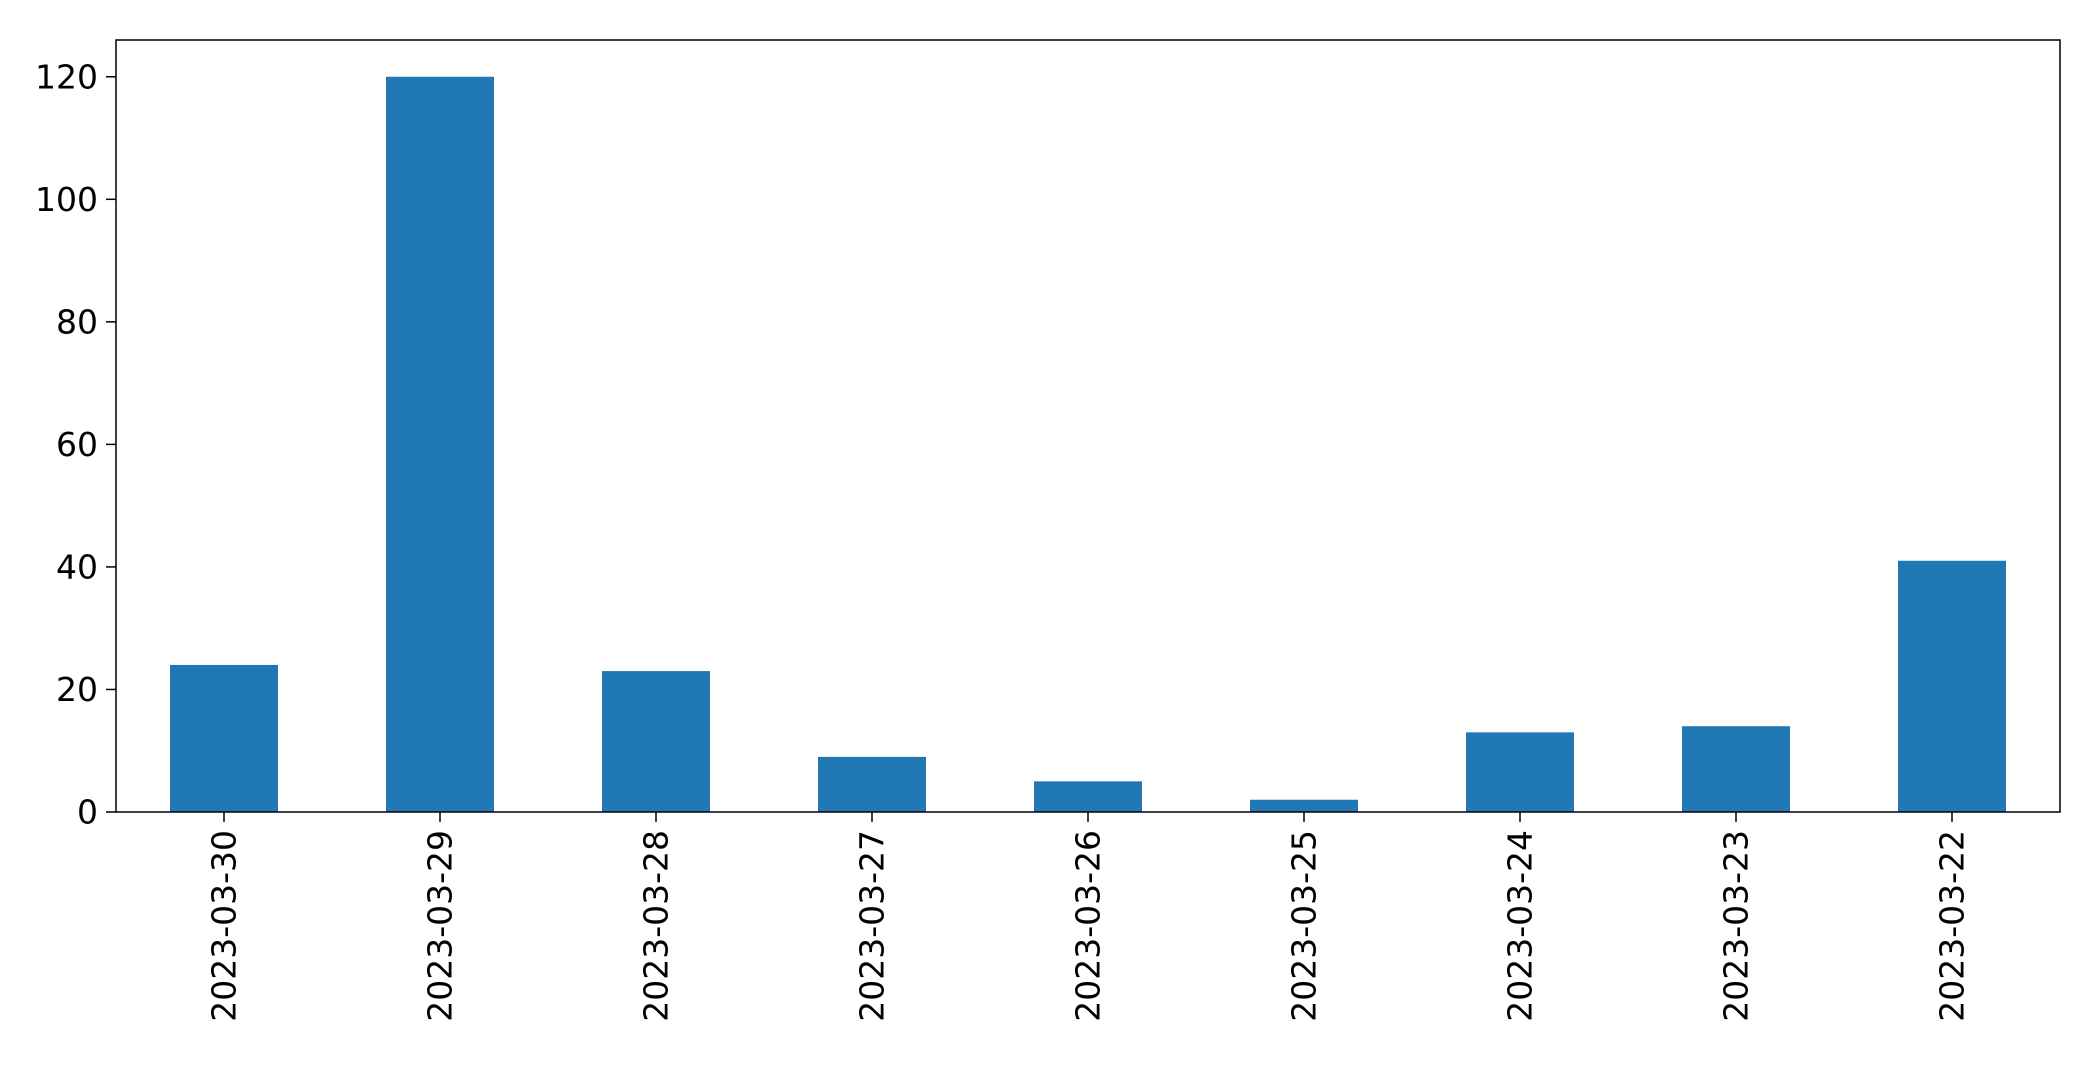 The image size is (2093, 1066). What do you see at coordinates (656, 926) in the screenshot?
I see `x-tick-label: 2023-03-28` at bounding box center [656, 926].